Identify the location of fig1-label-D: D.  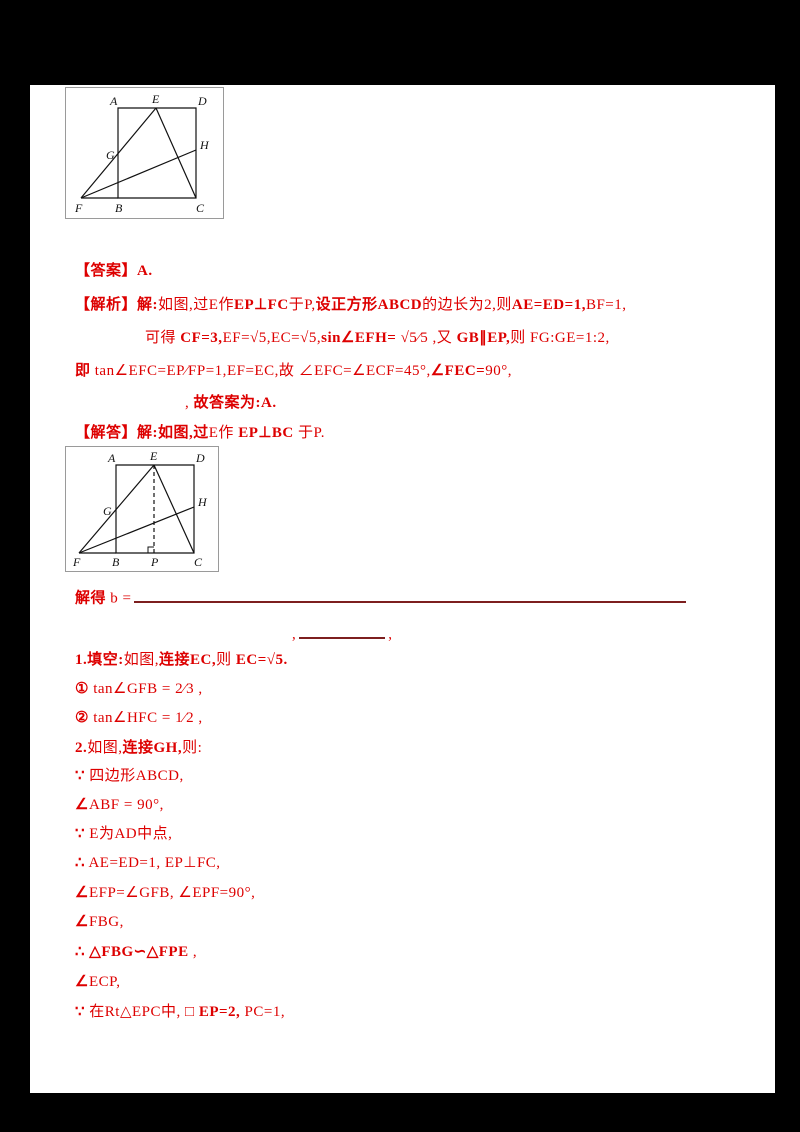
(202, 101).